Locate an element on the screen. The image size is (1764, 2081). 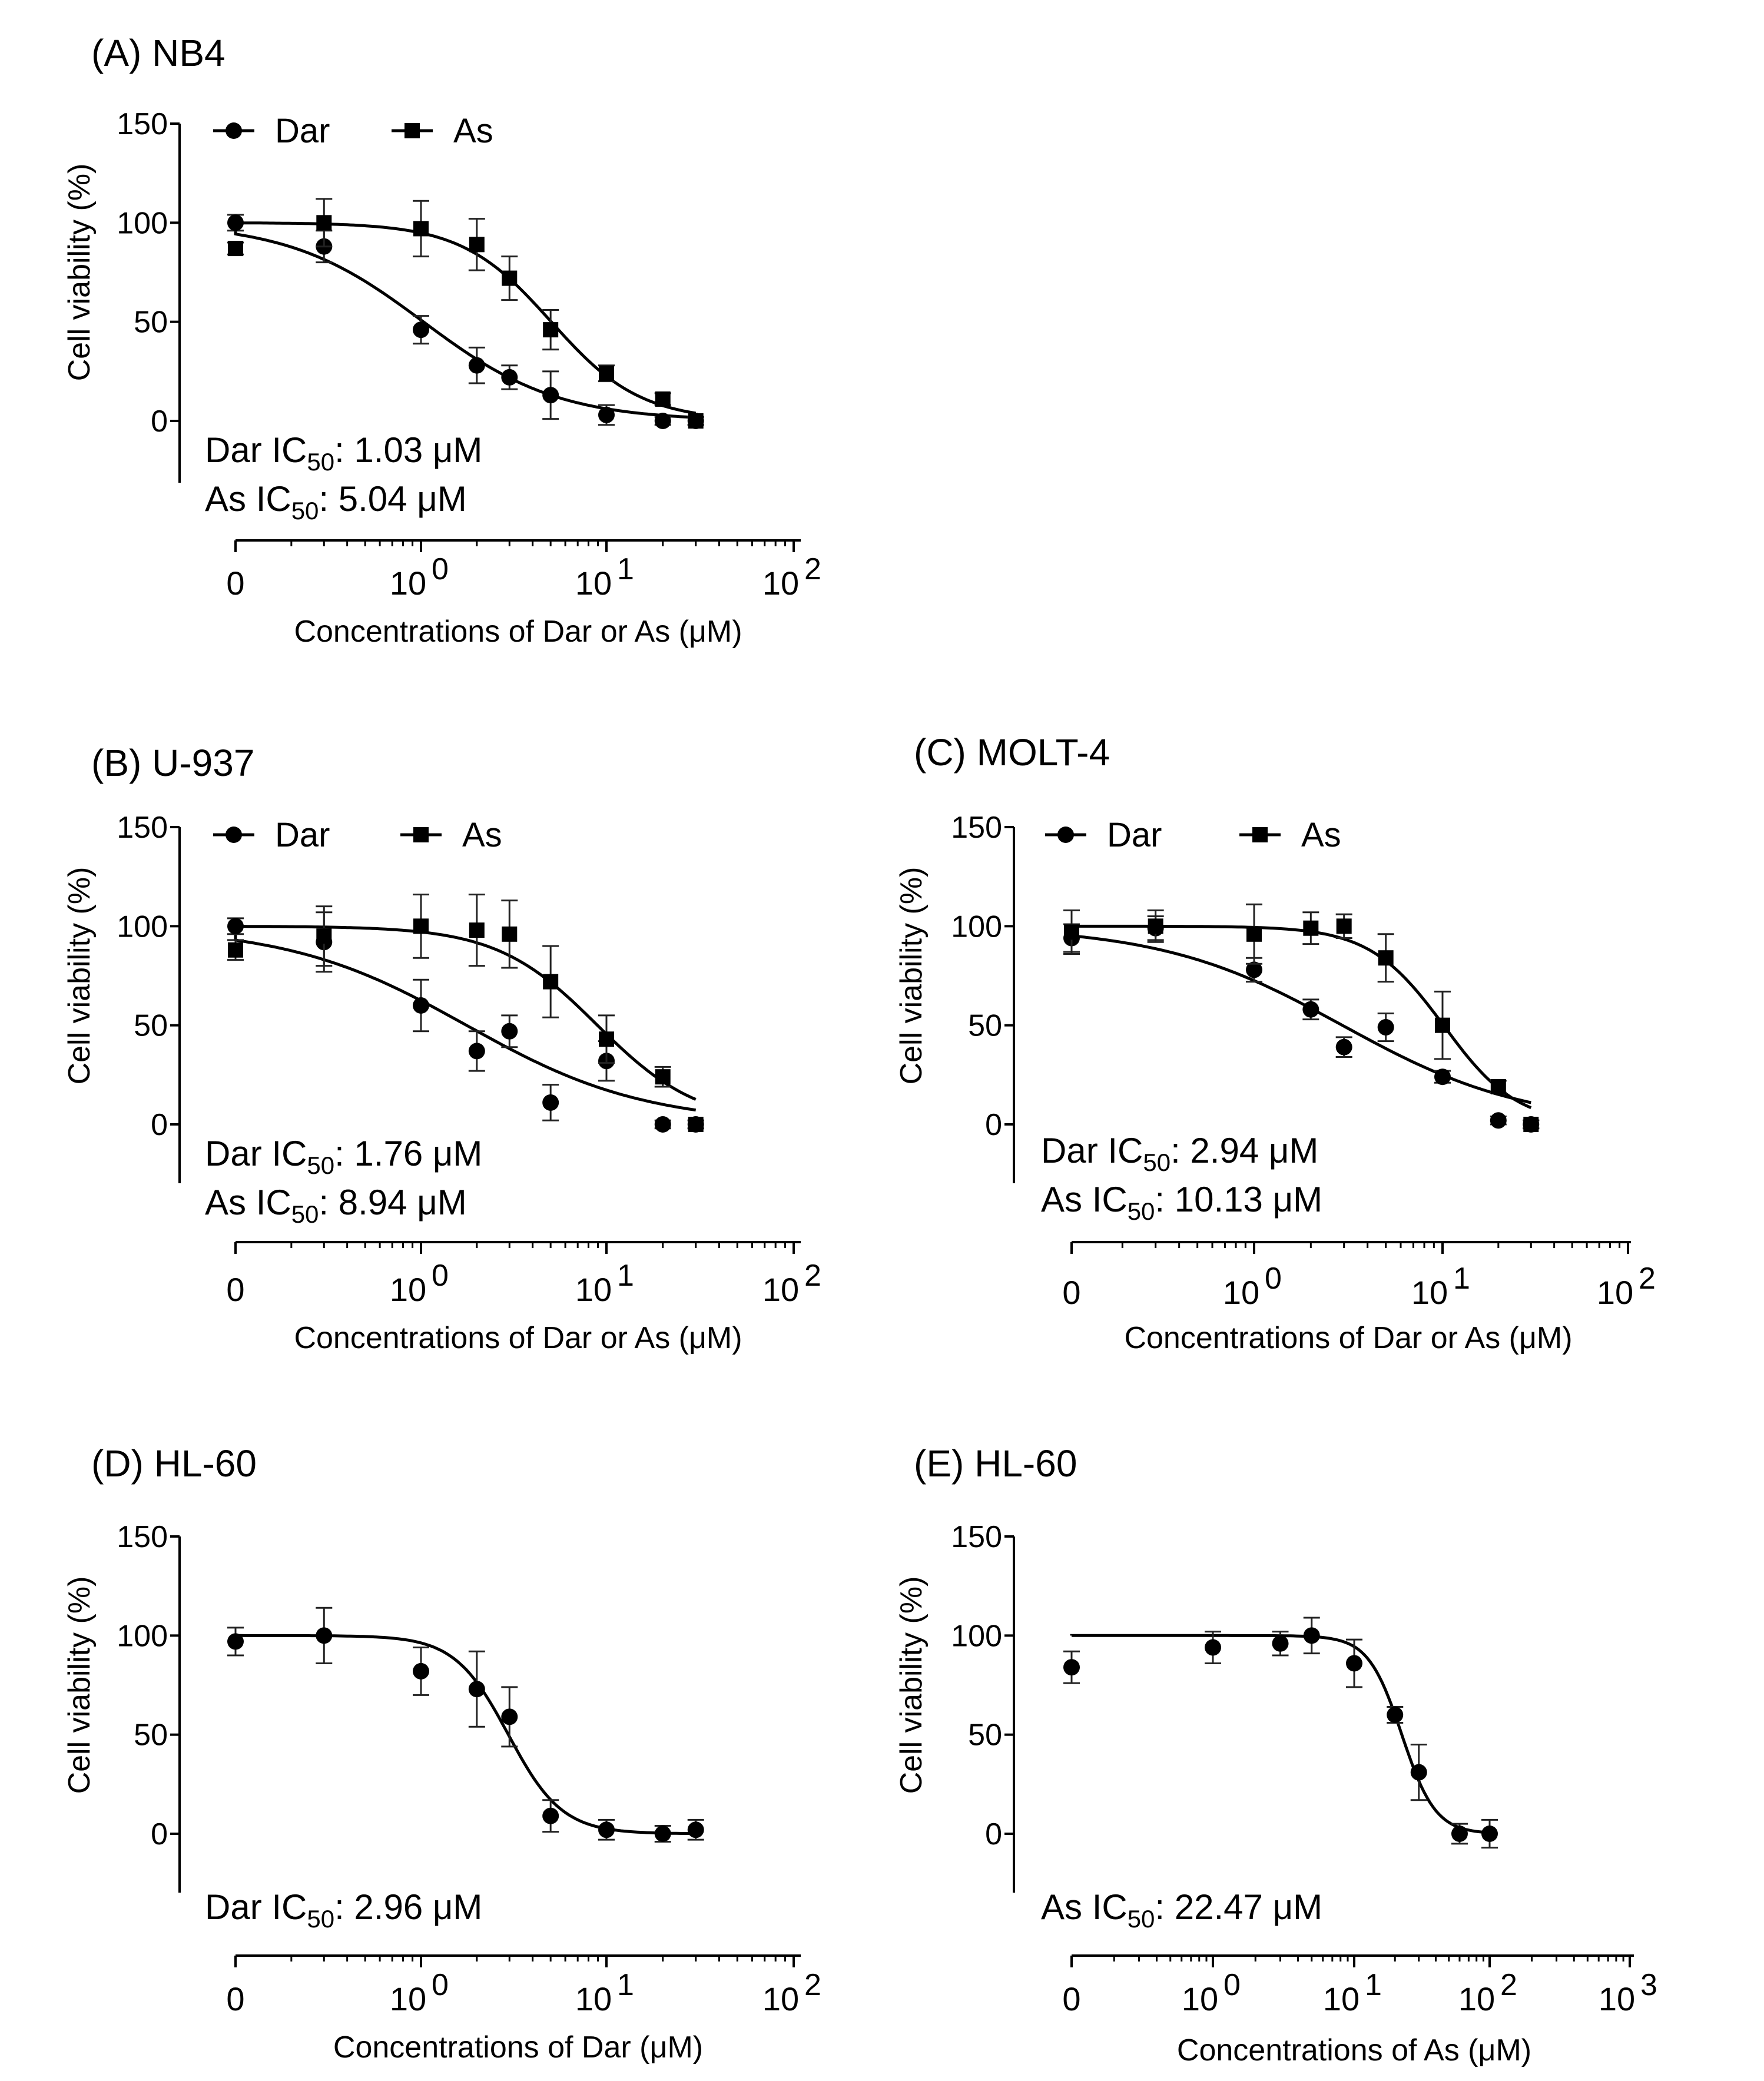
legend-label: As is located at coordinates (473, 131).